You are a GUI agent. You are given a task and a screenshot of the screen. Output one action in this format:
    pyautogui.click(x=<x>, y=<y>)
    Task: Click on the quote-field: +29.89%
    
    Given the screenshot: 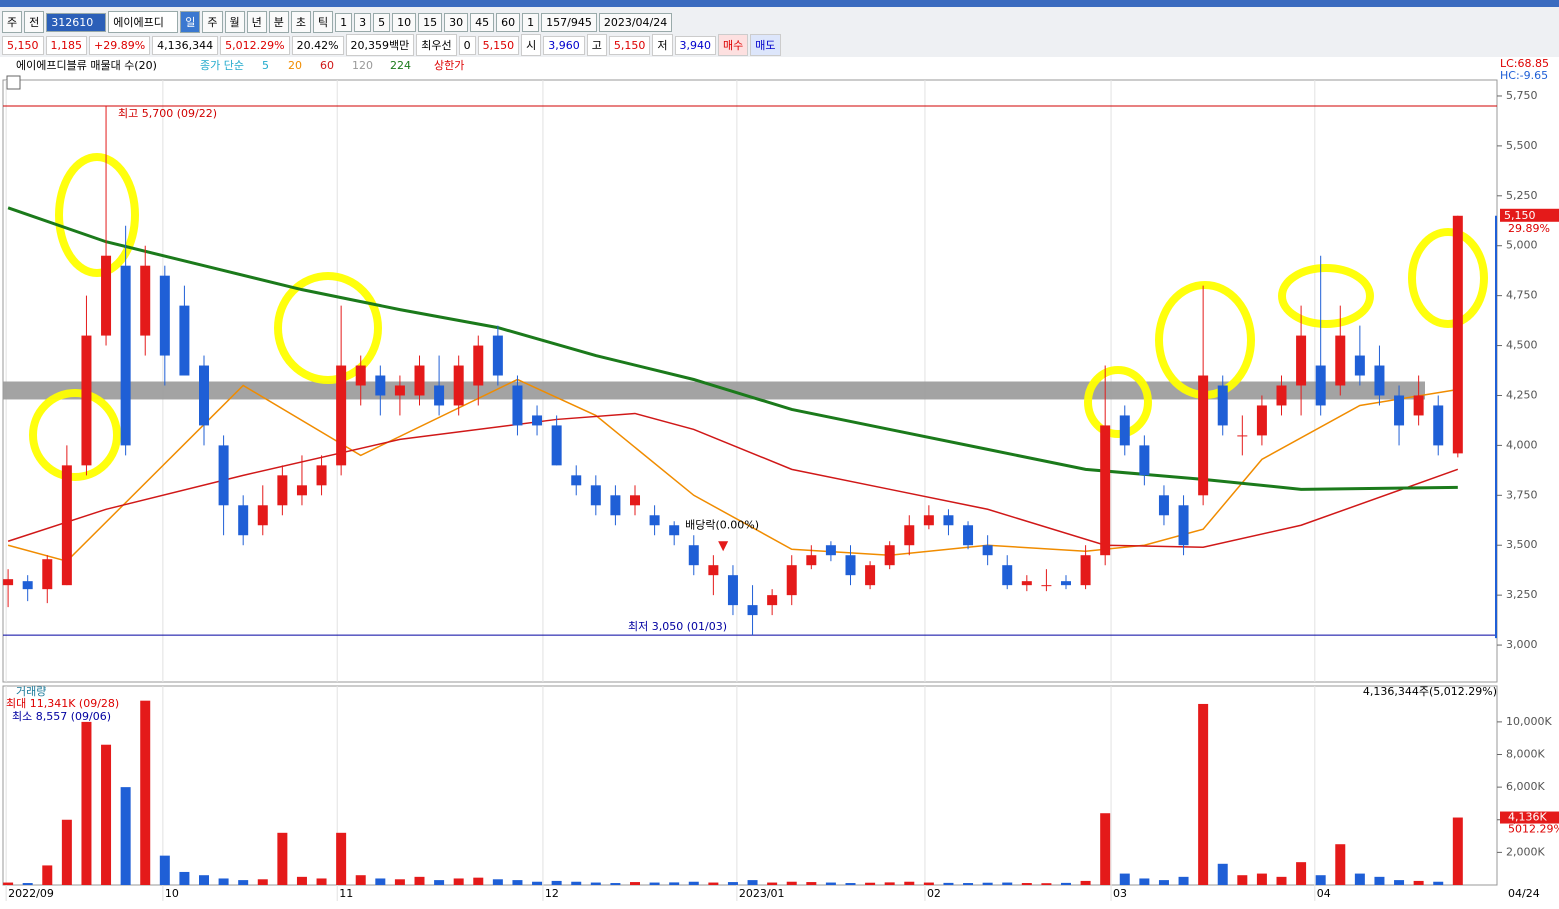 What is the action you would take?
    pyautogui.click(x=120, y=45)
    